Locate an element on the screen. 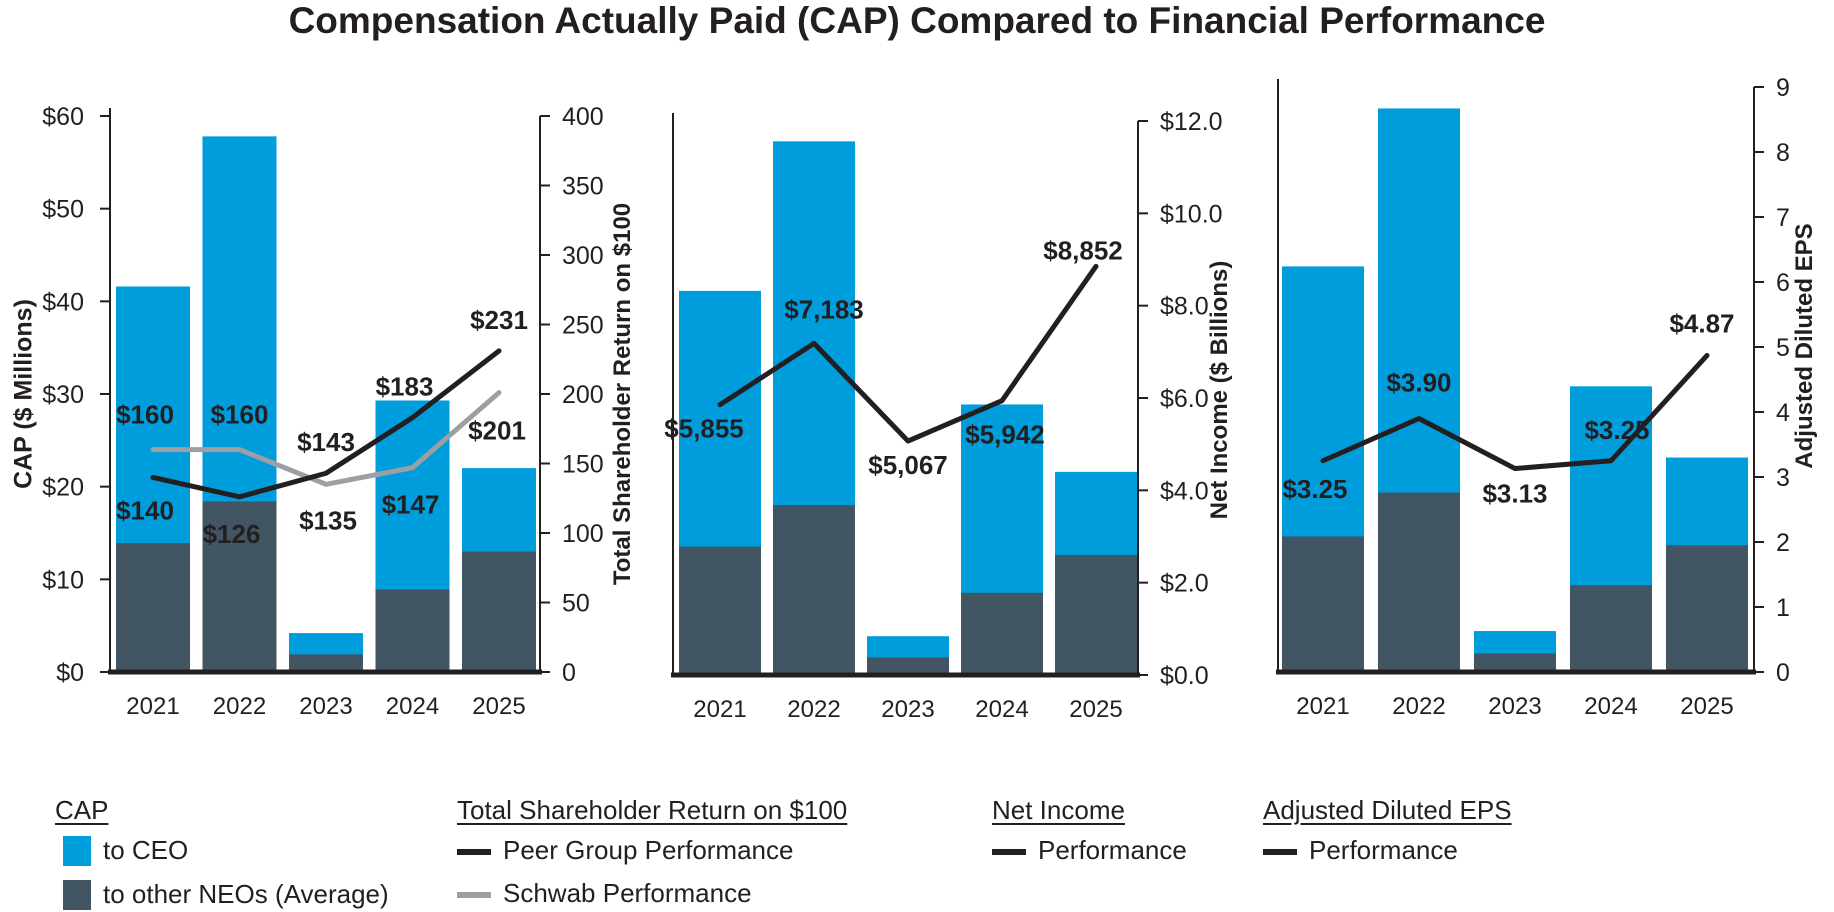 This screenshot has width=1834, height=912. y2-axis-title: Net Income ($ Billions) is located at coordinates (1219, 390).